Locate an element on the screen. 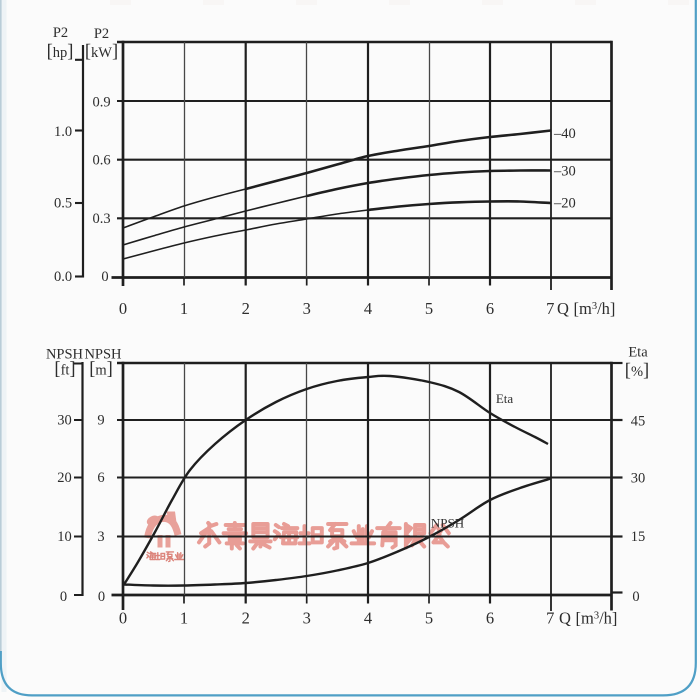 Image resolution: width=700 pixels, height=700 pixels. svg-text: [ft] is located at coordinates (64, 370).